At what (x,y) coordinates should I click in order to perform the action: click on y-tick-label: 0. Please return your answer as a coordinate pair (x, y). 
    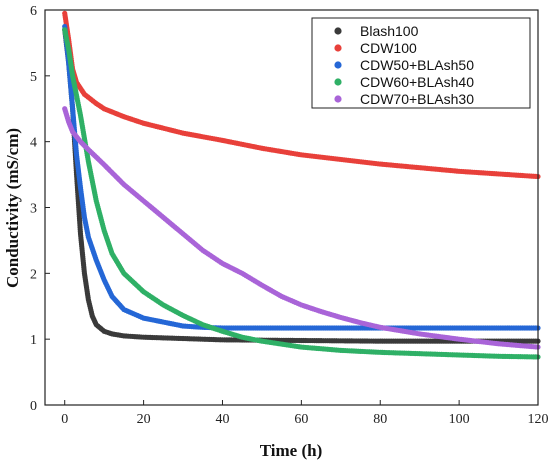
    Looking at the image, I should click on (33, 406).